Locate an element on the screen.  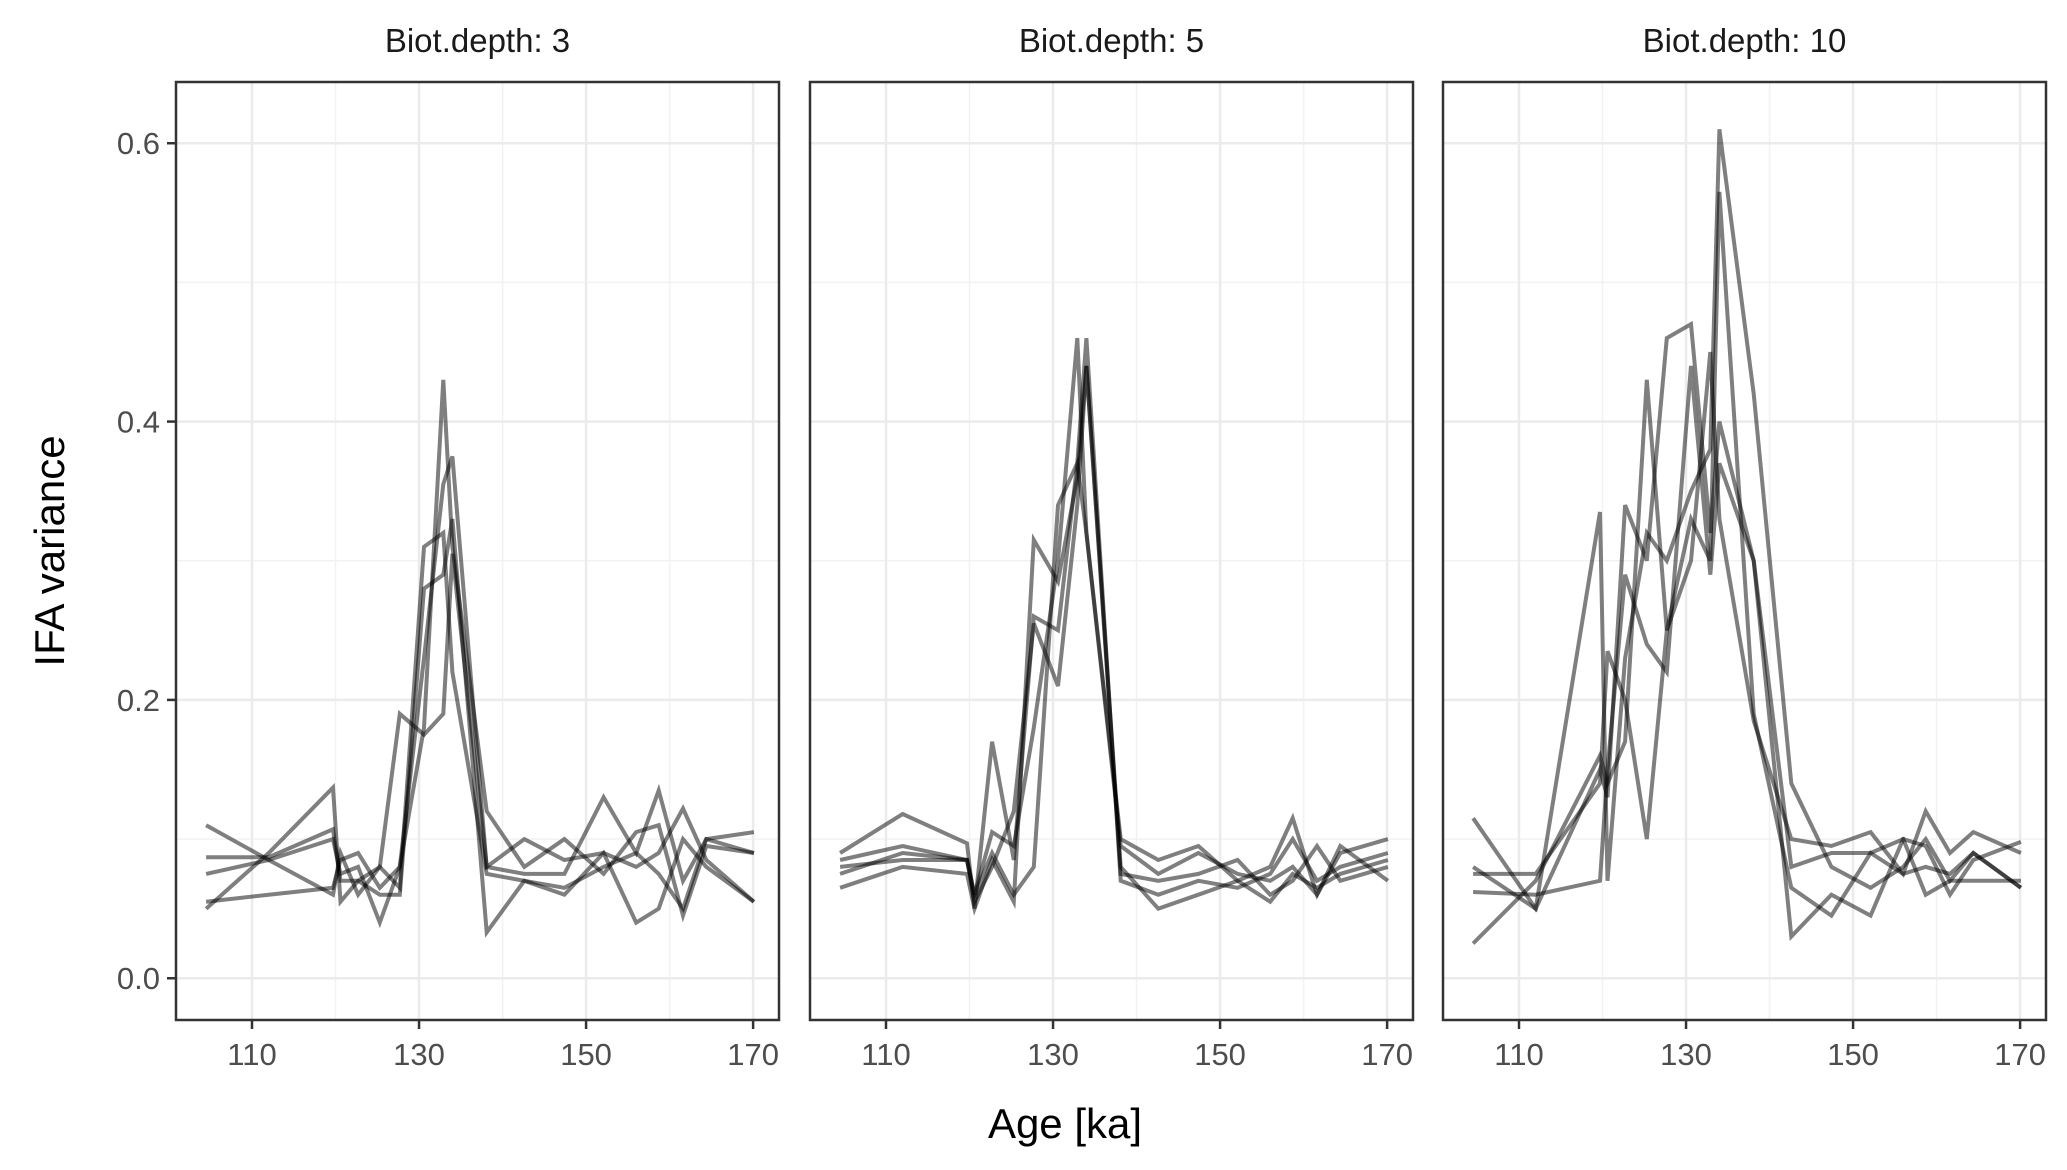
facet-title: Biot.depth: 3 is located at coordinates (477, 40).